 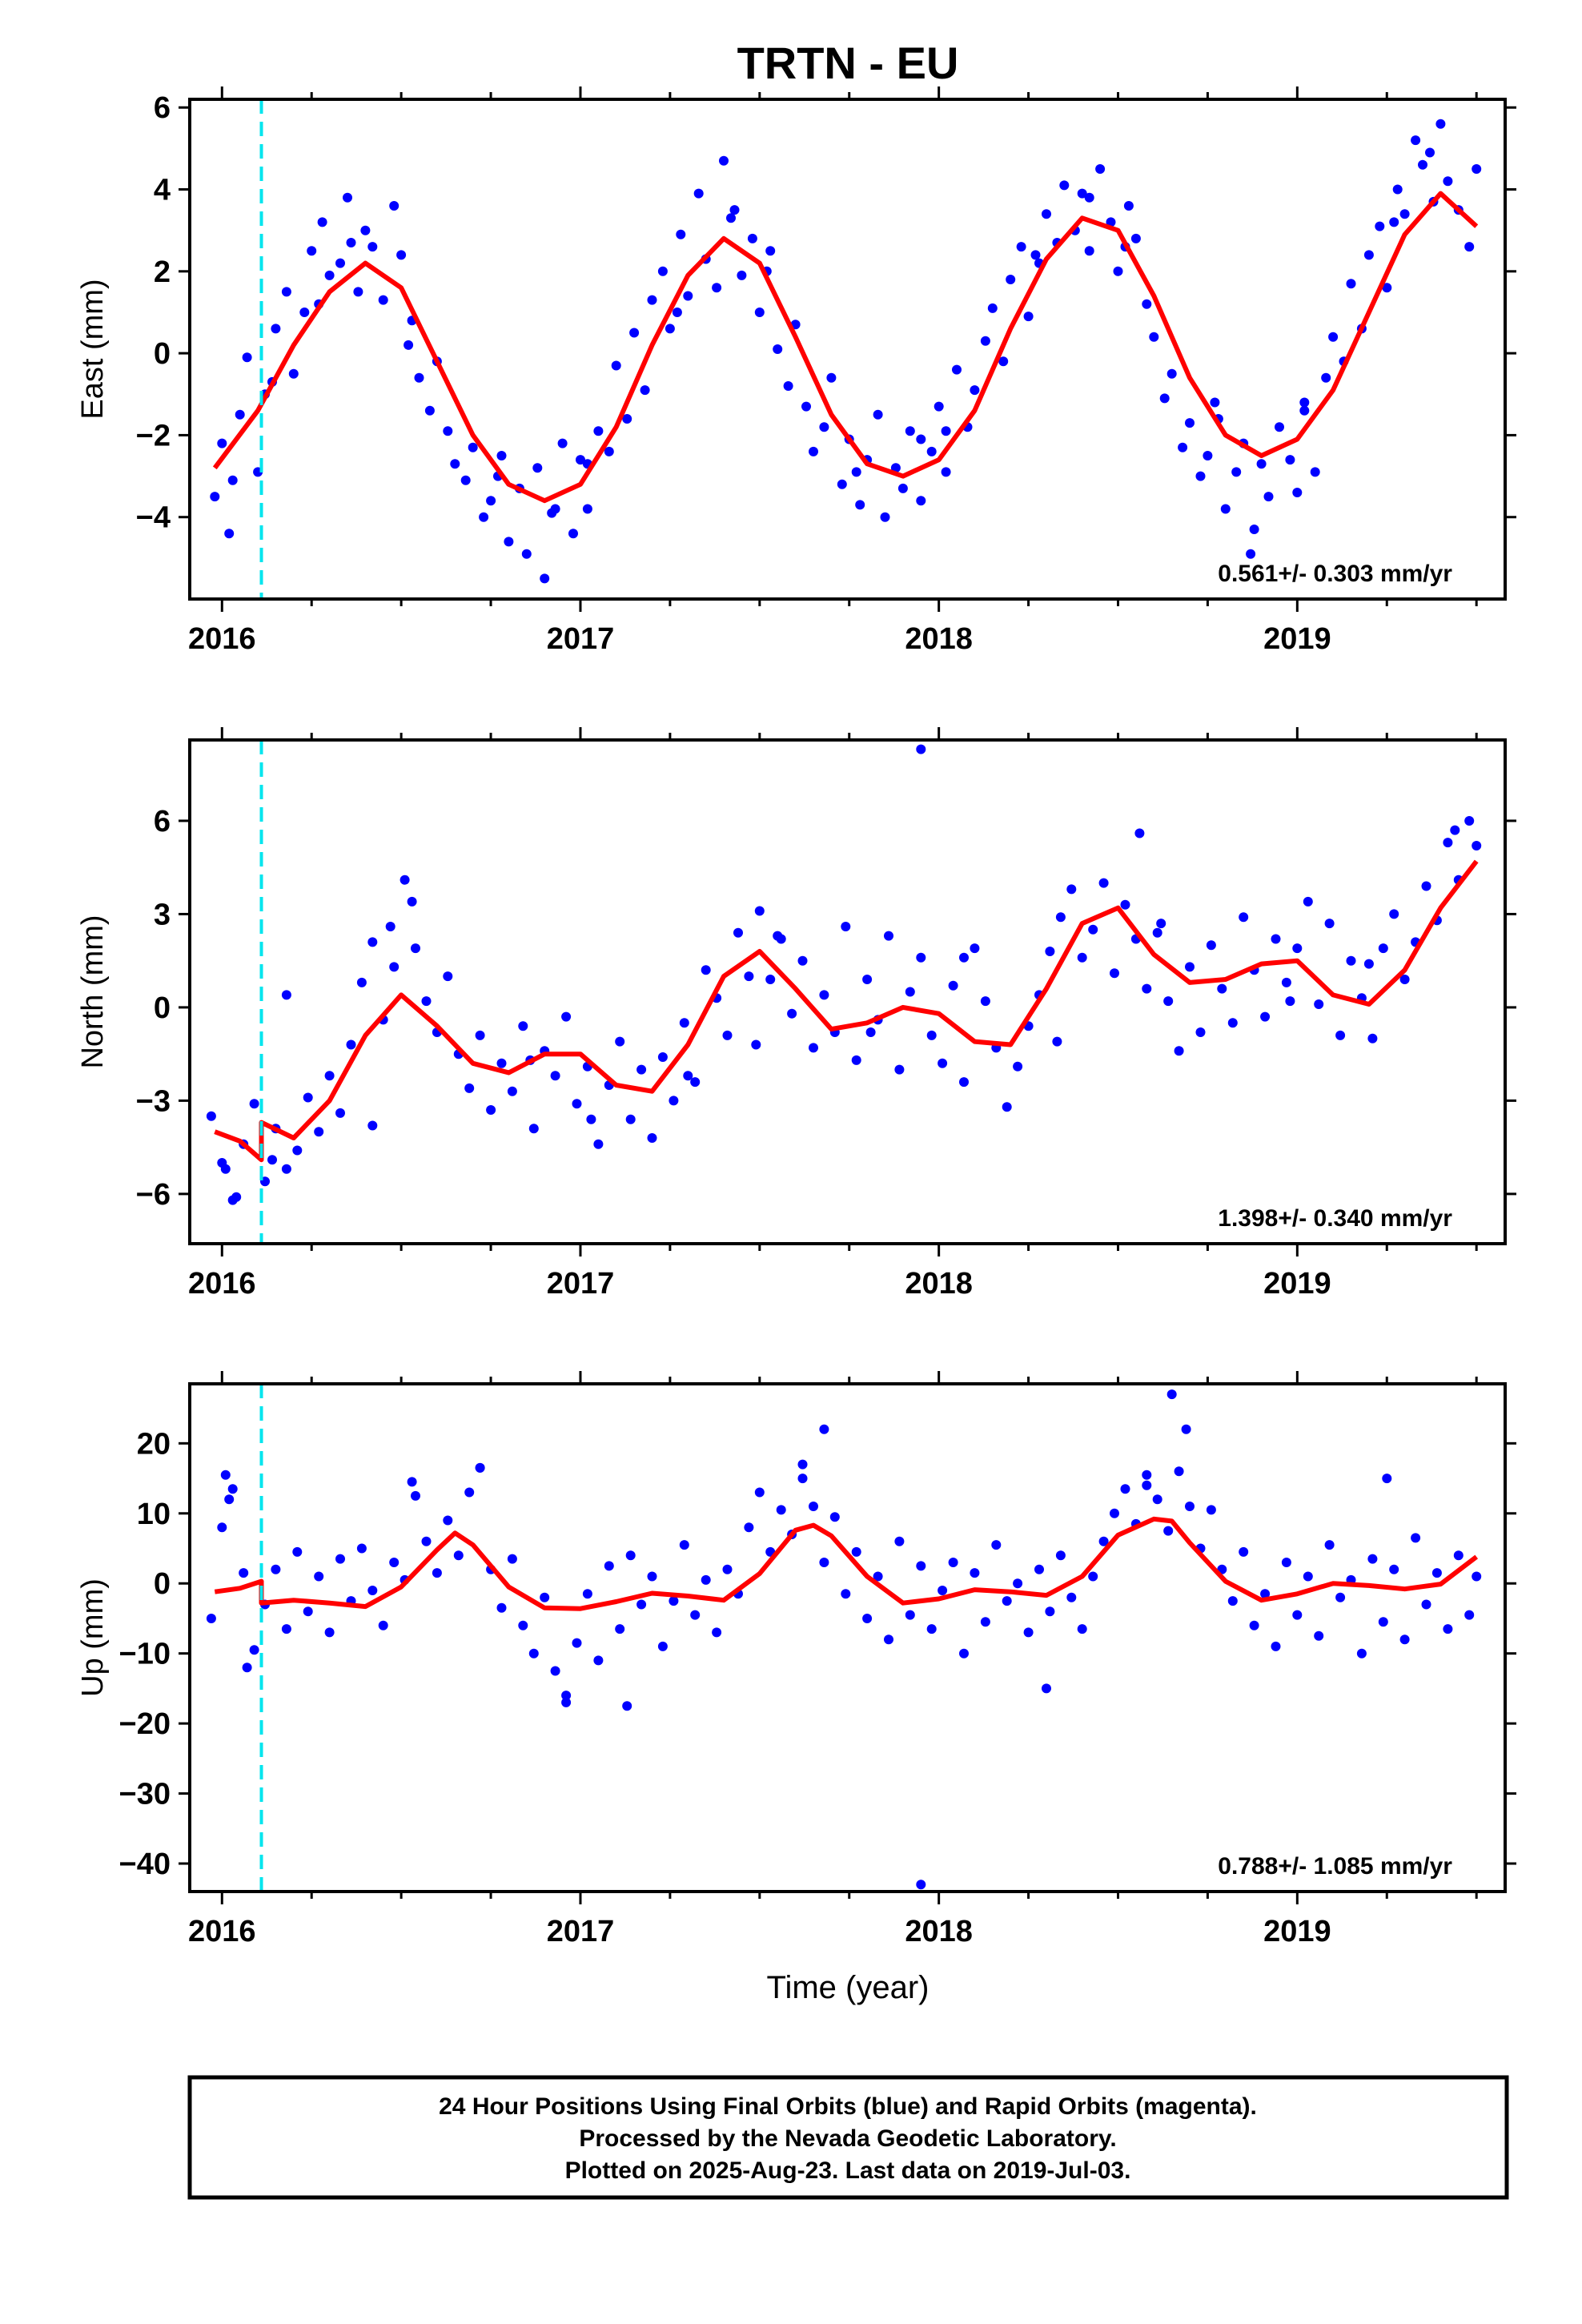 I want to click on x-tick-label: 2017, so click(x=581, y=1284).